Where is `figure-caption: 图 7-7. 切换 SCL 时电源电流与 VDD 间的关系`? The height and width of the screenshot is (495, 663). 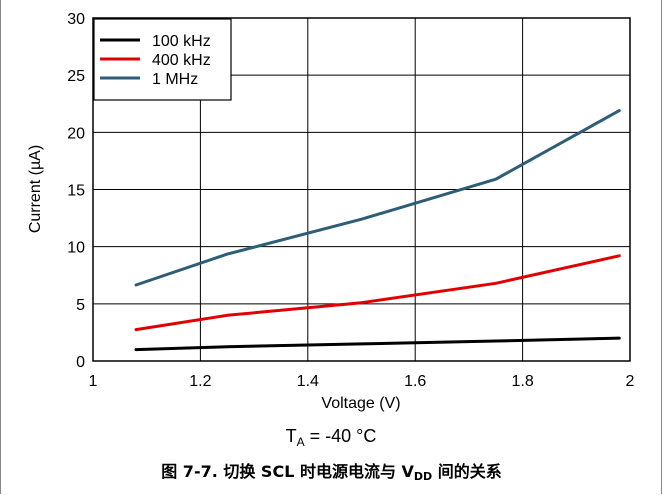
figure-caption: 图 7-7. 切换 SCL 时电源电流与 VDD 间的关系 is located at coordinates (331, 470).